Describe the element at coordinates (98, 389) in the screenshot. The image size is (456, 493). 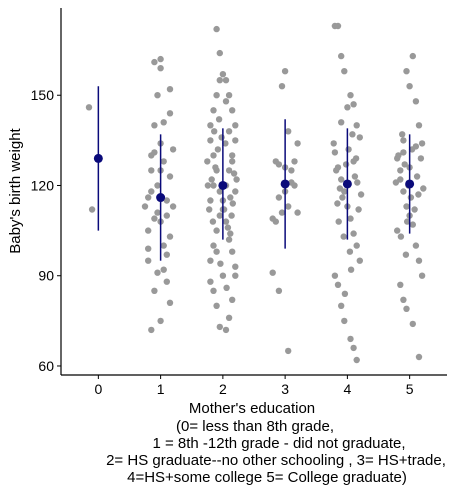
I see `x-tick-label: 0` at that location.